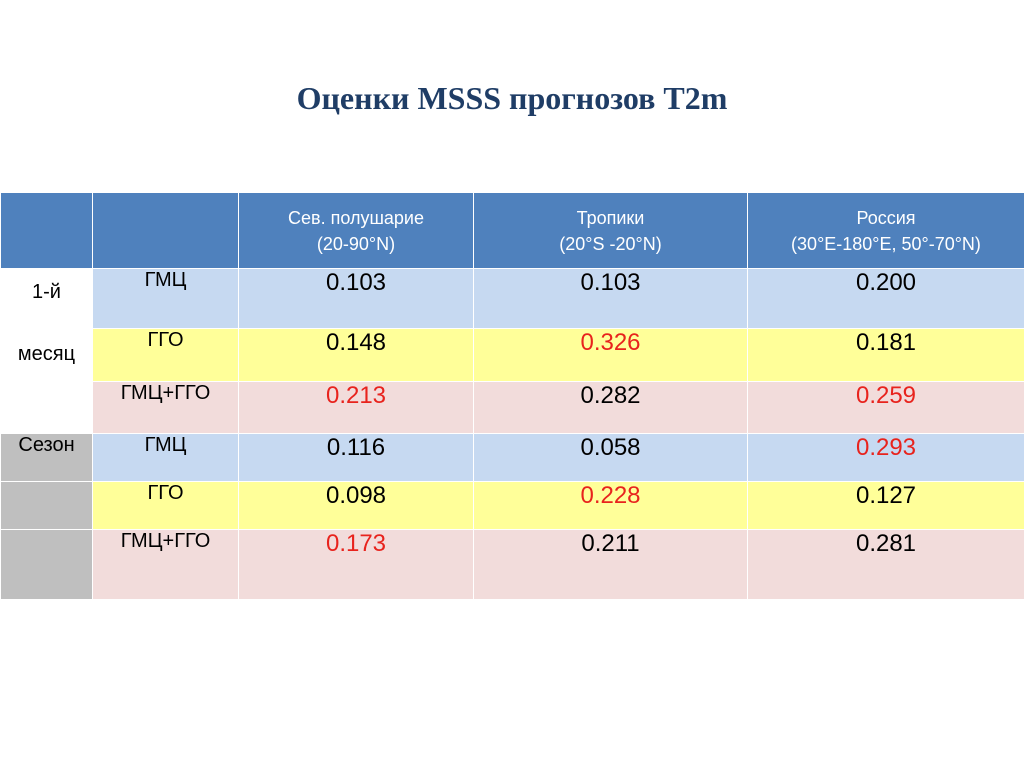 The height and width of the screenshot is (768, 1024). What do you see at coordinates (610, 505) in the screenshot?
I see `value-cell: 0.228` at bounding box center [610, 505].